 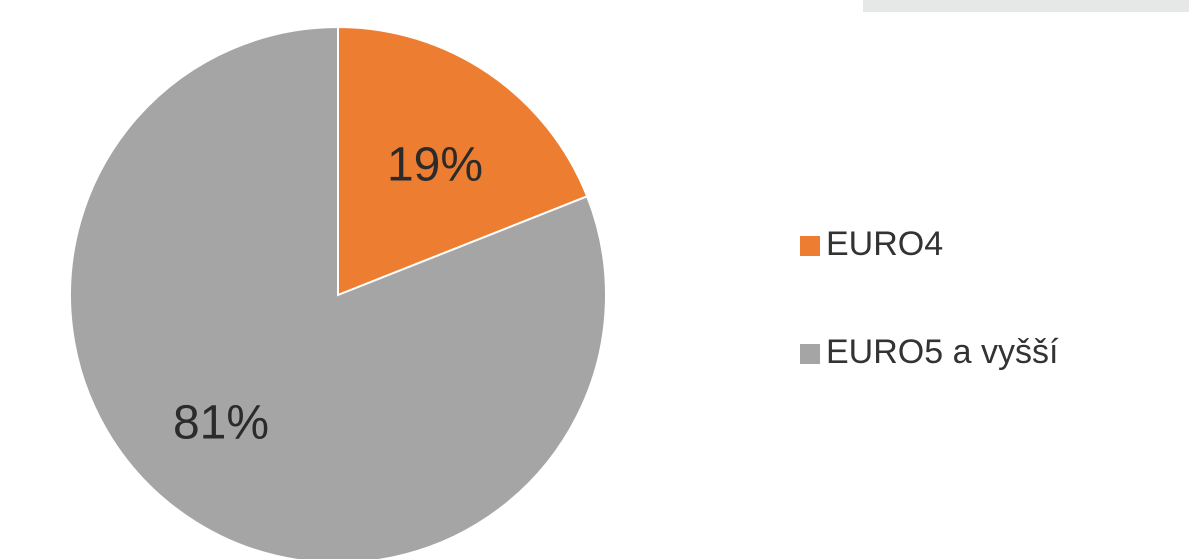 I want to click on chart-legend: EURO4 EURO5 a vyšší, so click(x=929, y=298).